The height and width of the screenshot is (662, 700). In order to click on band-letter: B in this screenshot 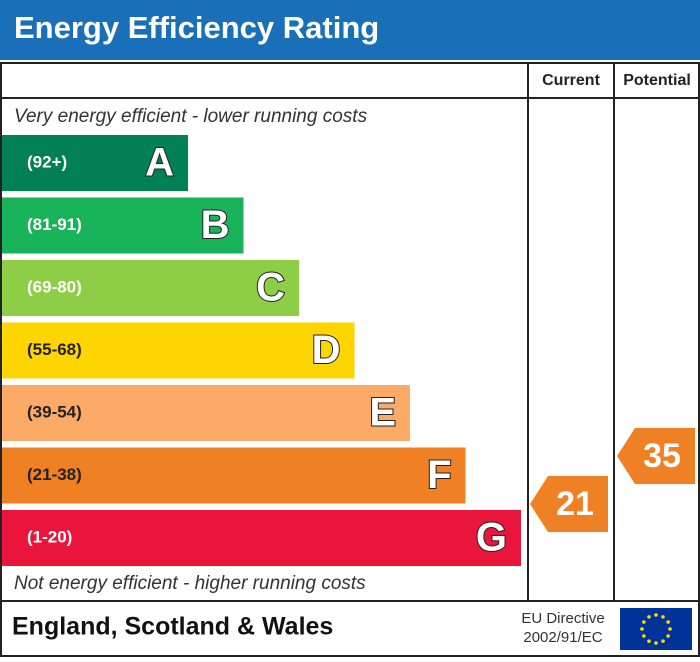, I will do `click(215, 225)`.